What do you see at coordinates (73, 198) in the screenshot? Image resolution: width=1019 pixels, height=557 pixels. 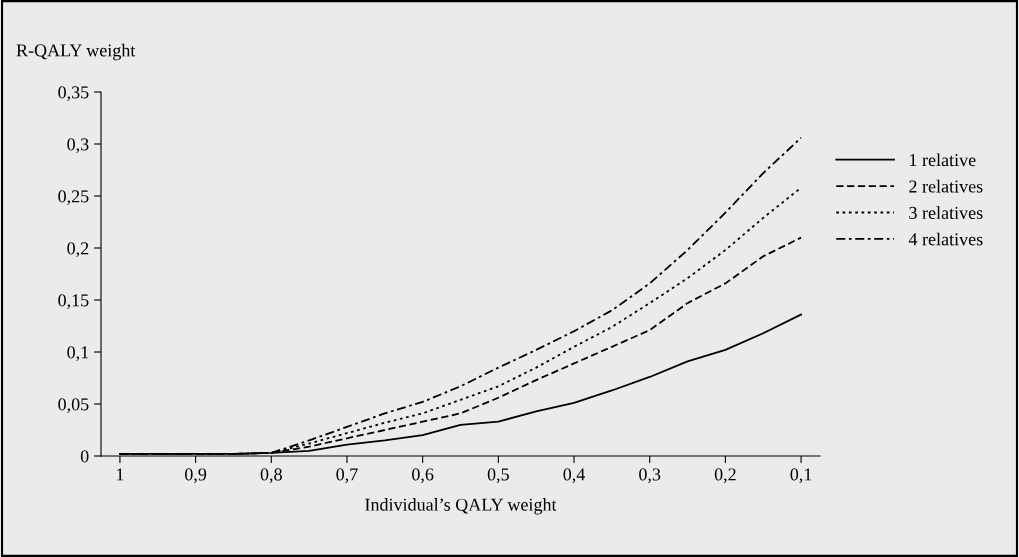 I see `y-tick-label: 0,25` at bounding box center [73, 198].